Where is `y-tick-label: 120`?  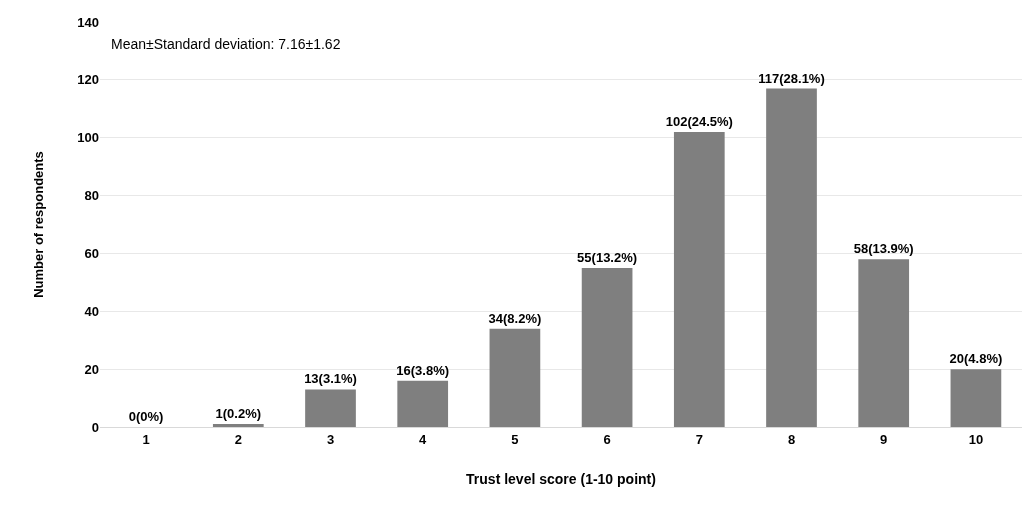
y-tick-label: 120 is located at coordinates (88, 80).